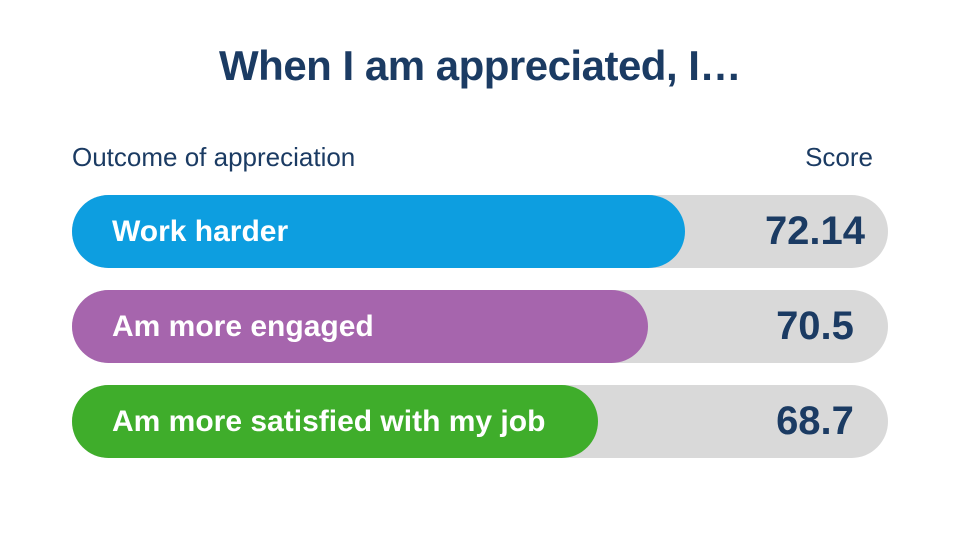  I want to click on bar-value: 70.5, so click(815, 326).